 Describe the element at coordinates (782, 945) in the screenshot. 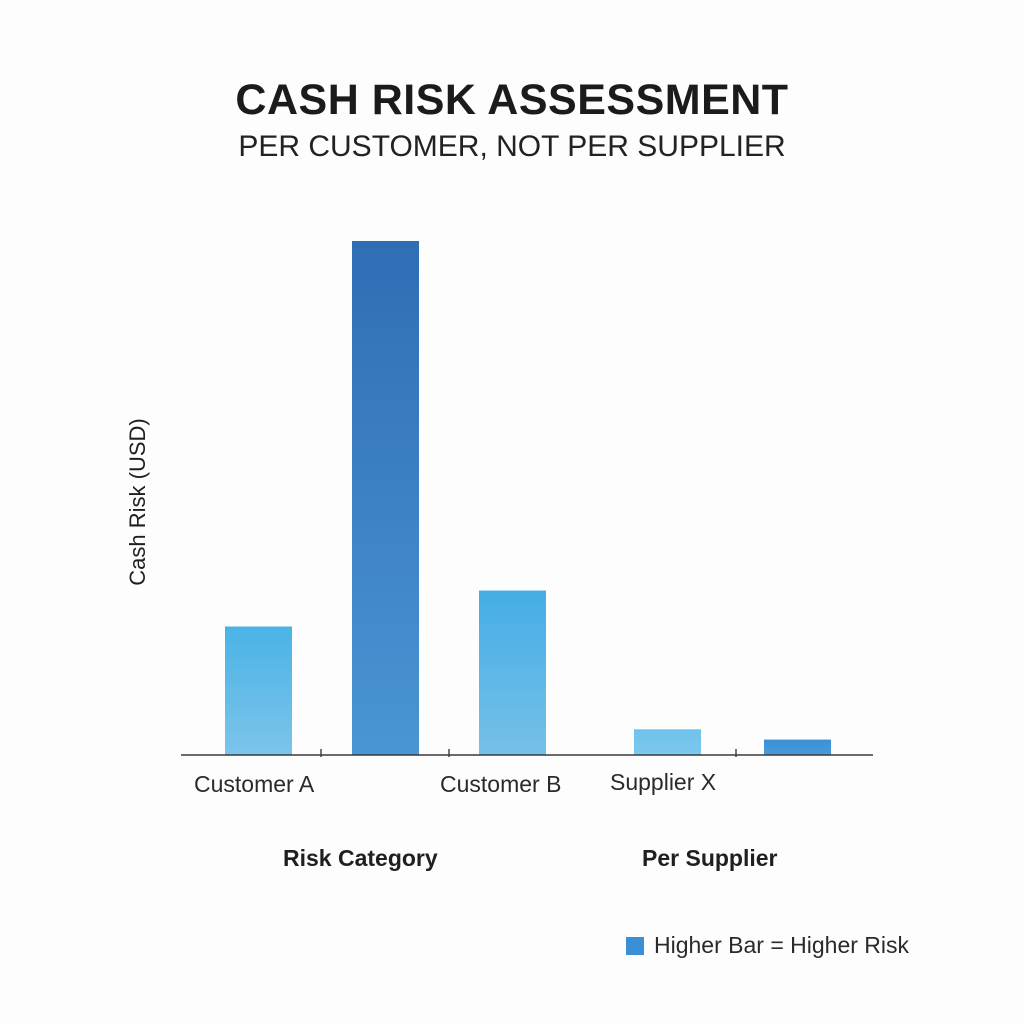

I see `legend-label: Higher Bar = Higher Risk` at that location.